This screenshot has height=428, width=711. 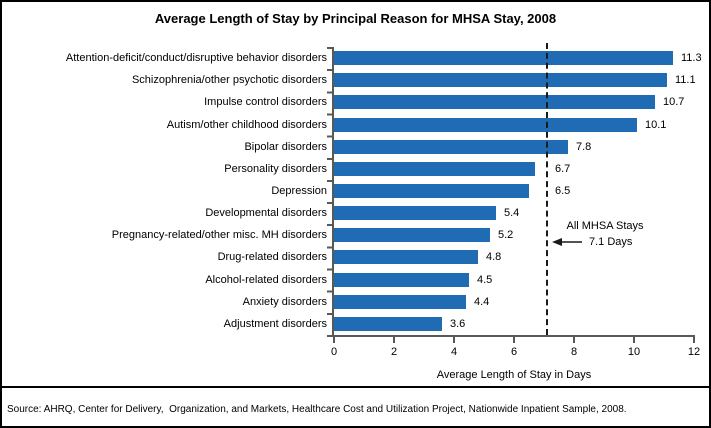 What do you see at coordinates (275, 168) in the screenshot?
I see `category-label: Personality disorders` at bounding box center [275, 168].